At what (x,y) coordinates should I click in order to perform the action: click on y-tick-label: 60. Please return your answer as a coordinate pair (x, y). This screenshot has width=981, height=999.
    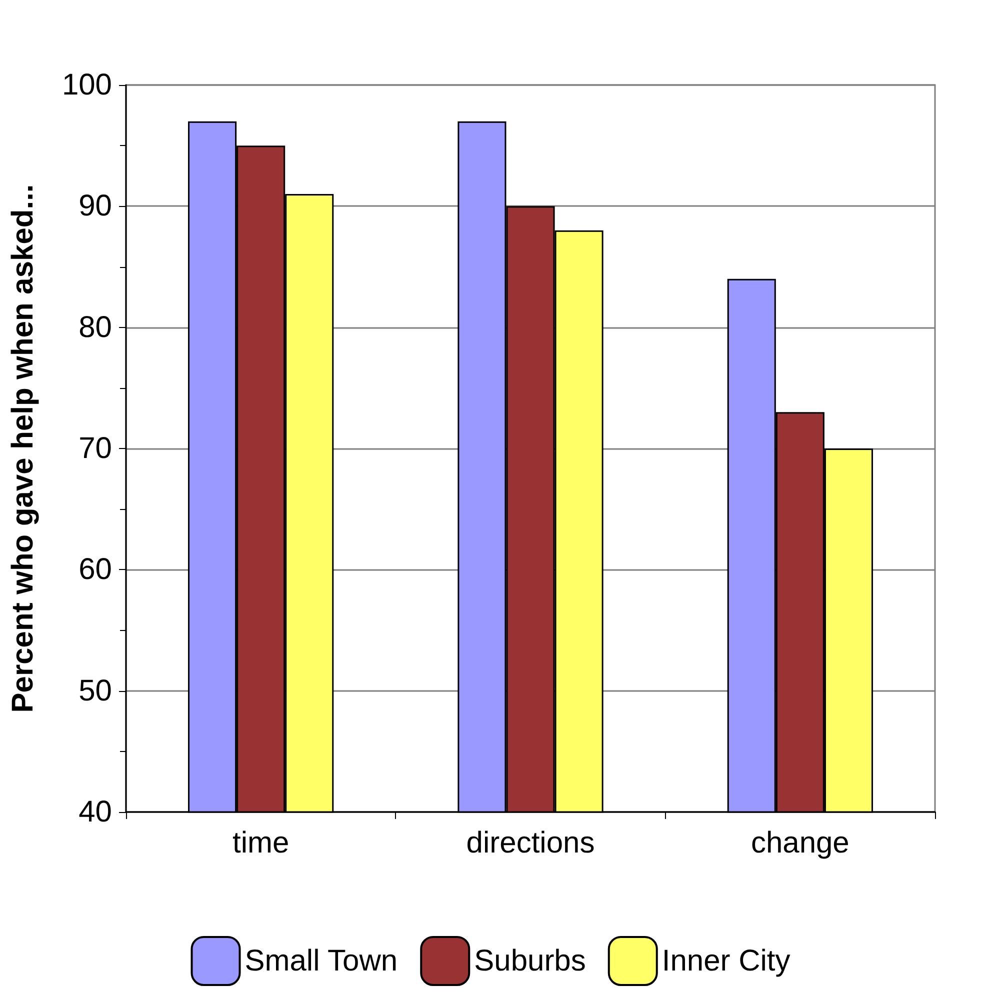
    Looking at the image, I should click on (95, 569).